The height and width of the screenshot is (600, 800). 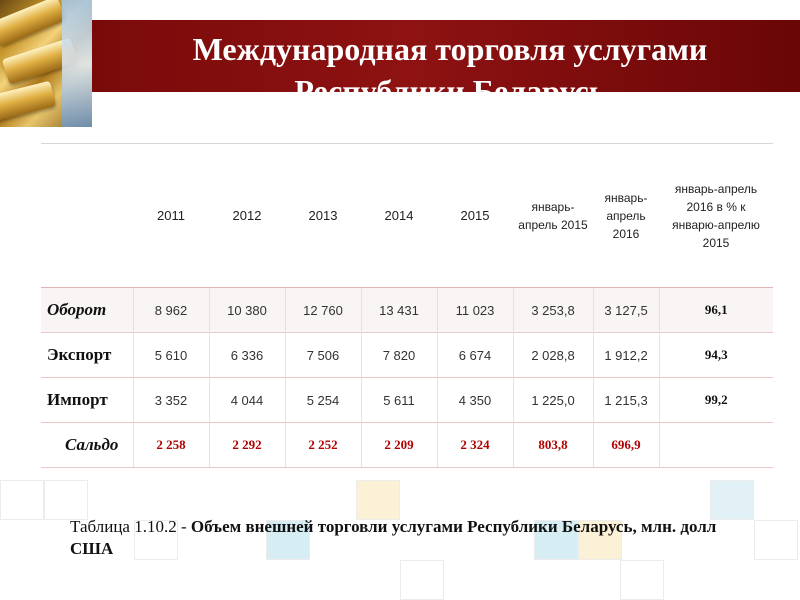 What do you see at coordinates (87, 400) in the screenshot?
I see `row-label: Импорт` at bounding box center [87, 400].